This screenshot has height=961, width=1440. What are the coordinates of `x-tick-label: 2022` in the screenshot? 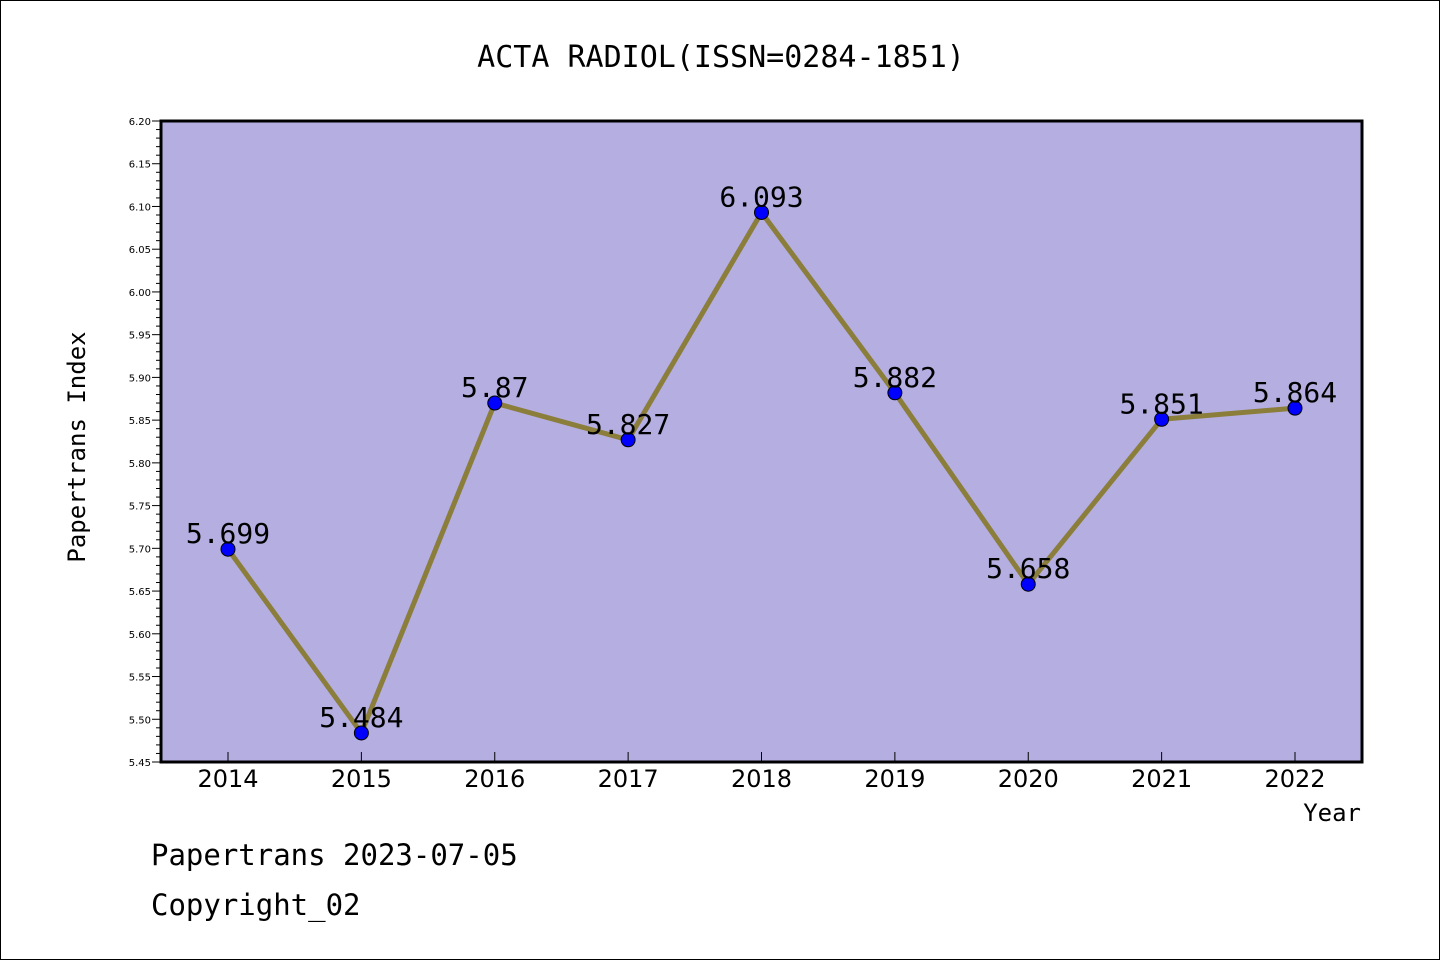 It's located at (1294, 779).